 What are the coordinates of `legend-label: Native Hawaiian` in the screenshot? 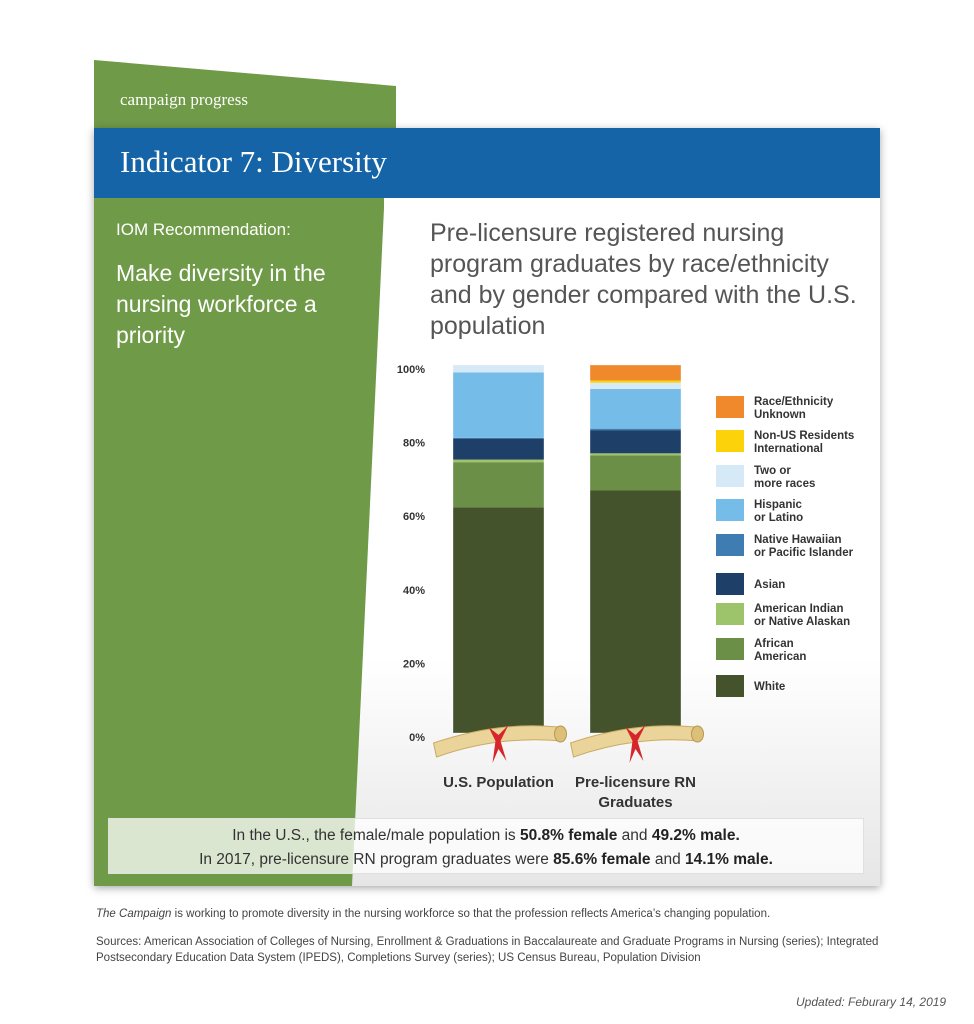 It's located at (798, 540).